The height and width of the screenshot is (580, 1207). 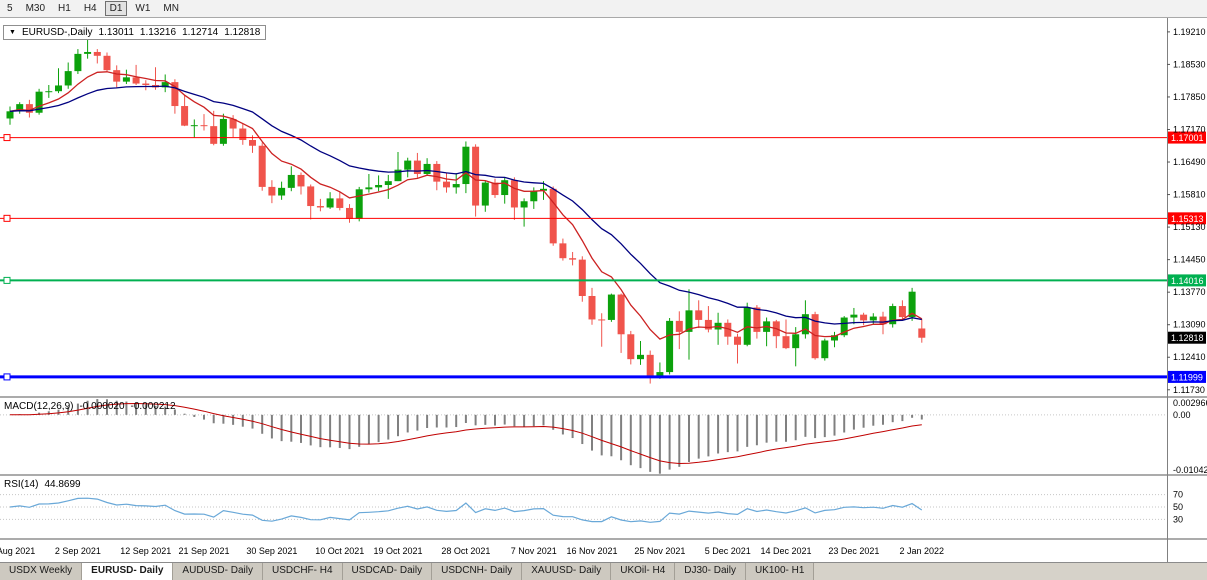 What do you see at coordinates (785, 551) in the screenshot?
I see `date-axis-label: 14 Dec 2021` at bounding box center [785, 551].